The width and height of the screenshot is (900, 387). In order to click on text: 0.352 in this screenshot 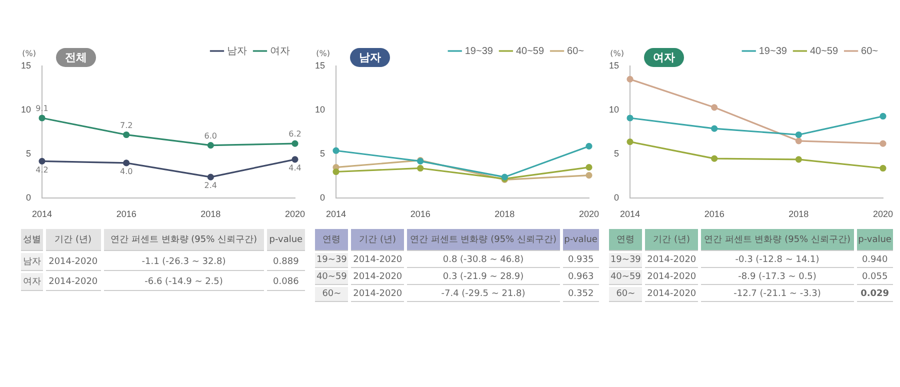, I will do `click(580, 294)`.